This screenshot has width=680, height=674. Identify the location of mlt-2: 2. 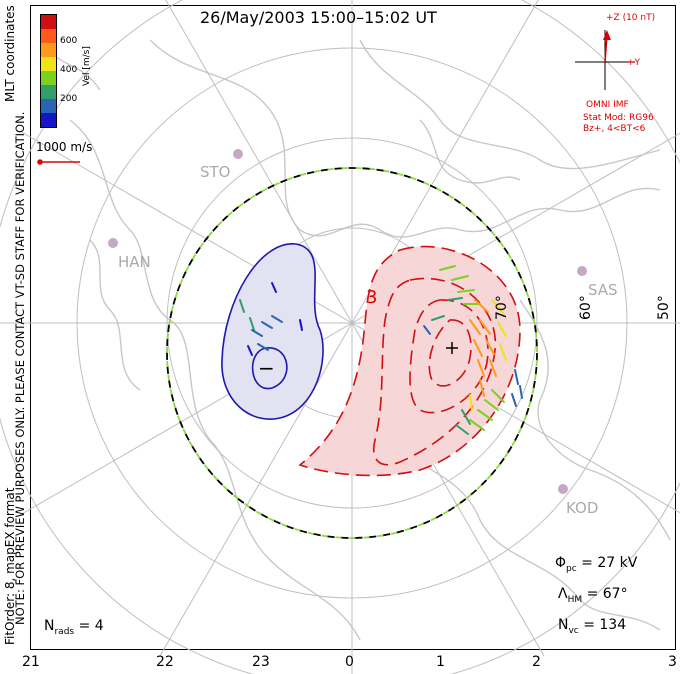
(536, 662).